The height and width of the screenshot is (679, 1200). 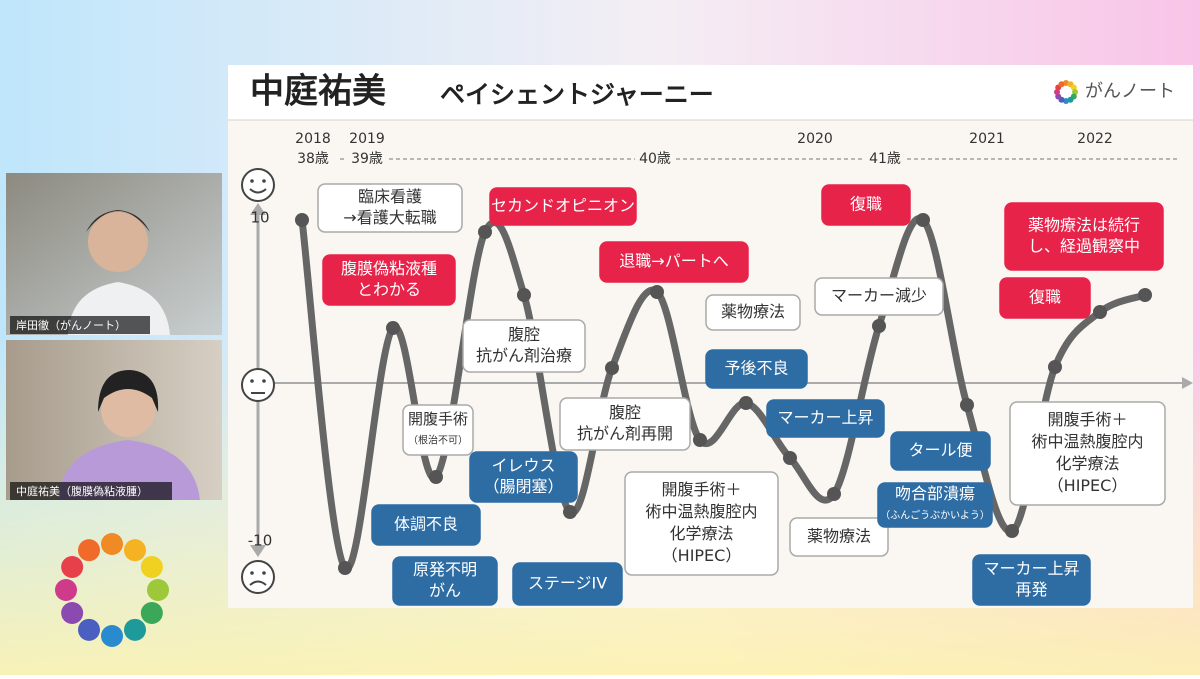 What do you see at coordinates (389, 217) in the screenshot?
I see `callout-text: →看護大転職` at bounding box center [389, 217].